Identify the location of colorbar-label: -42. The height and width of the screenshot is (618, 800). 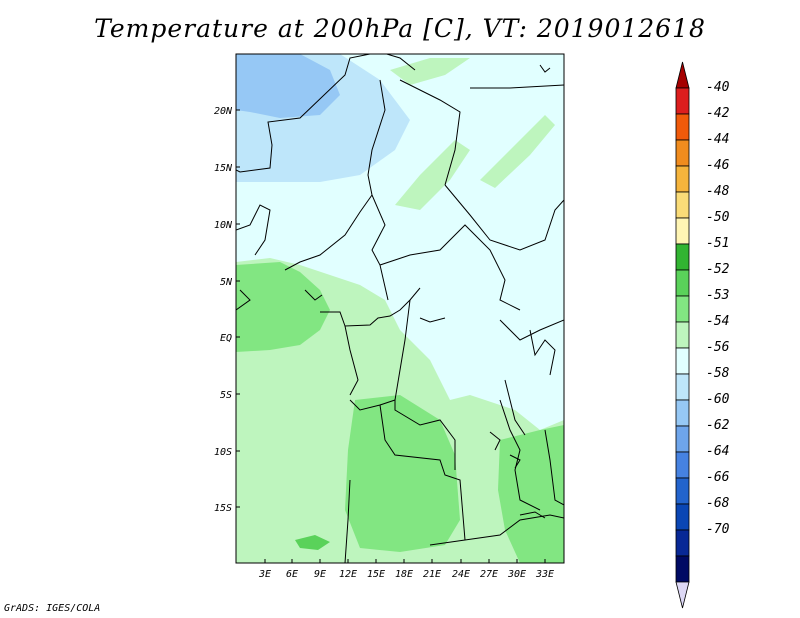
(718, 113).